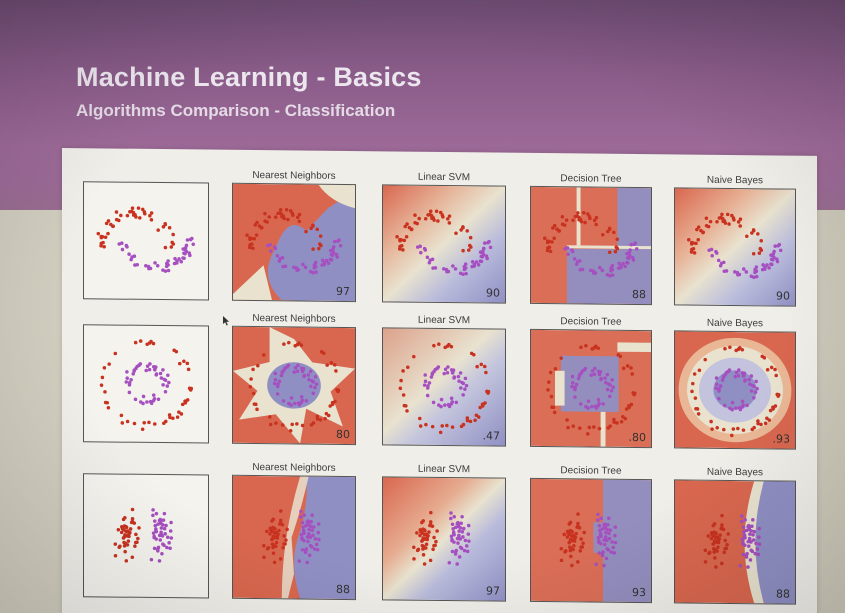 Image resolution: width=845 pixels, height=613 pixels. Describe the element at coordinates (591, 471) in the screenshot. I see `subplot-title: Decision Tree` at that location.